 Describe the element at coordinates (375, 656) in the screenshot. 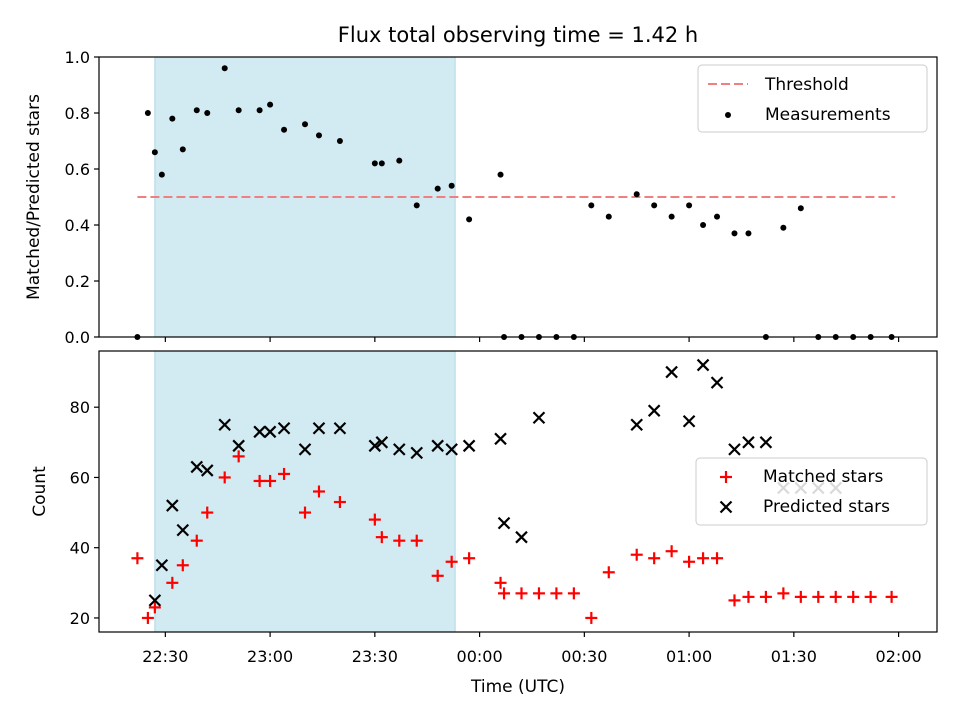

I see `x-tick-label: 23:30` at that location.